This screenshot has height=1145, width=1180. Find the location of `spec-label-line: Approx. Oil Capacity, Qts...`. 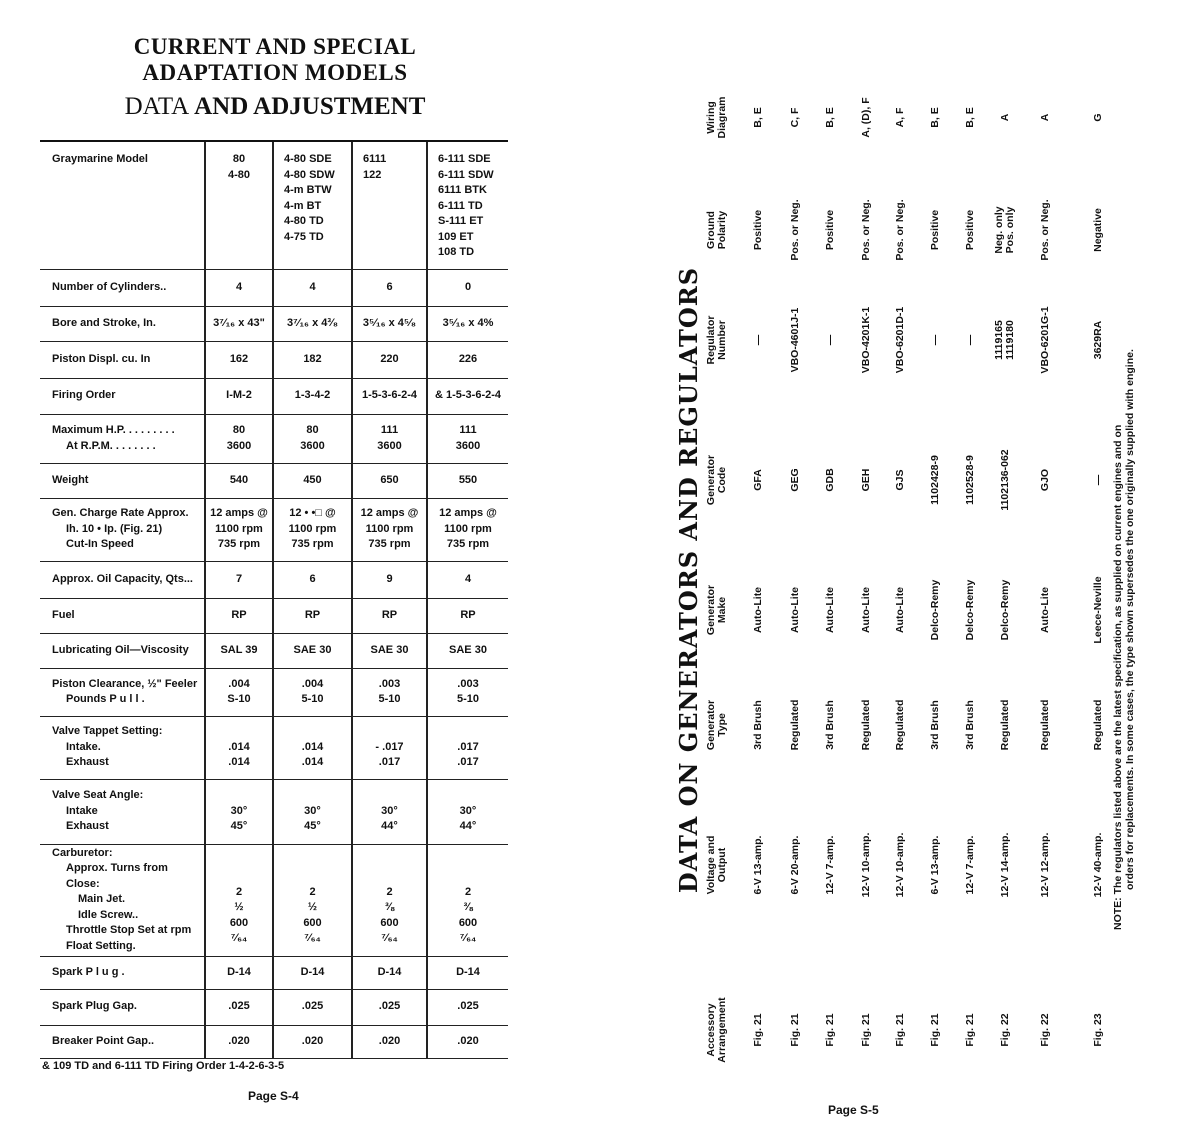

spec-label-line: Approx. Oil Capacity, Qts... is located at coordinates (122, 578).